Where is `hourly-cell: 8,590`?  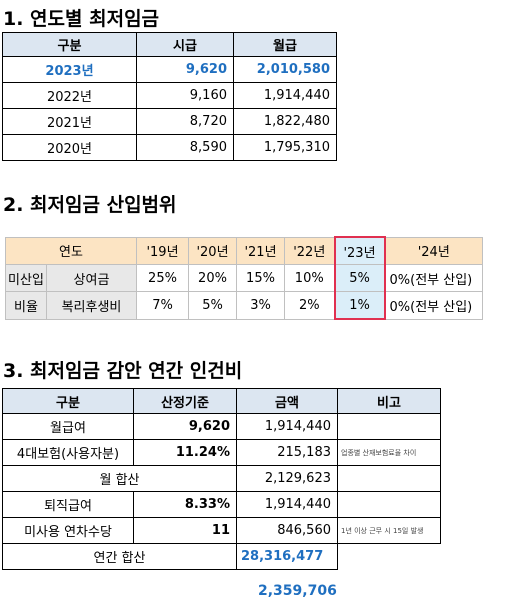 hourly-cell: 8,590 is located at coordinates (185, 147).